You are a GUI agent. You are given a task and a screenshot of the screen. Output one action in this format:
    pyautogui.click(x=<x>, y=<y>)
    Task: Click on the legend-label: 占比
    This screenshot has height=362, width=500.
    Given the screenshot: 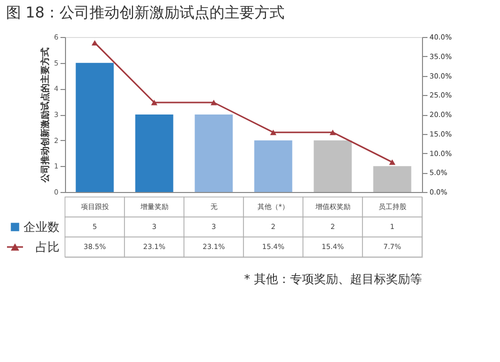 What is the action you would take?
    pyautogui.click(x=48, y=247)
    